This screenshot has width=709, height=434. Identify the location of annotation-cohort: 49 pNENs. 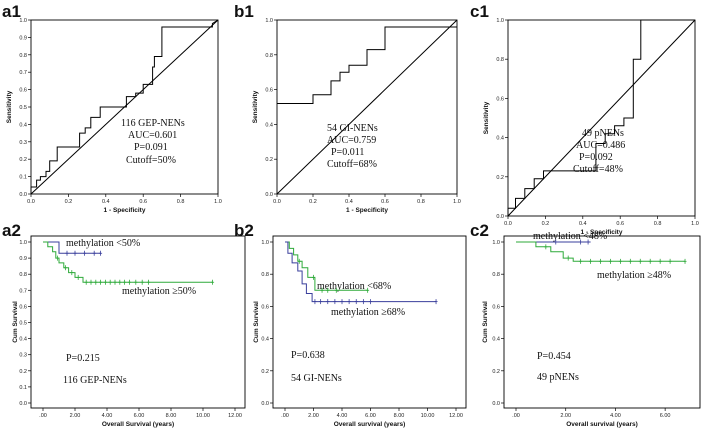
(603, 133).